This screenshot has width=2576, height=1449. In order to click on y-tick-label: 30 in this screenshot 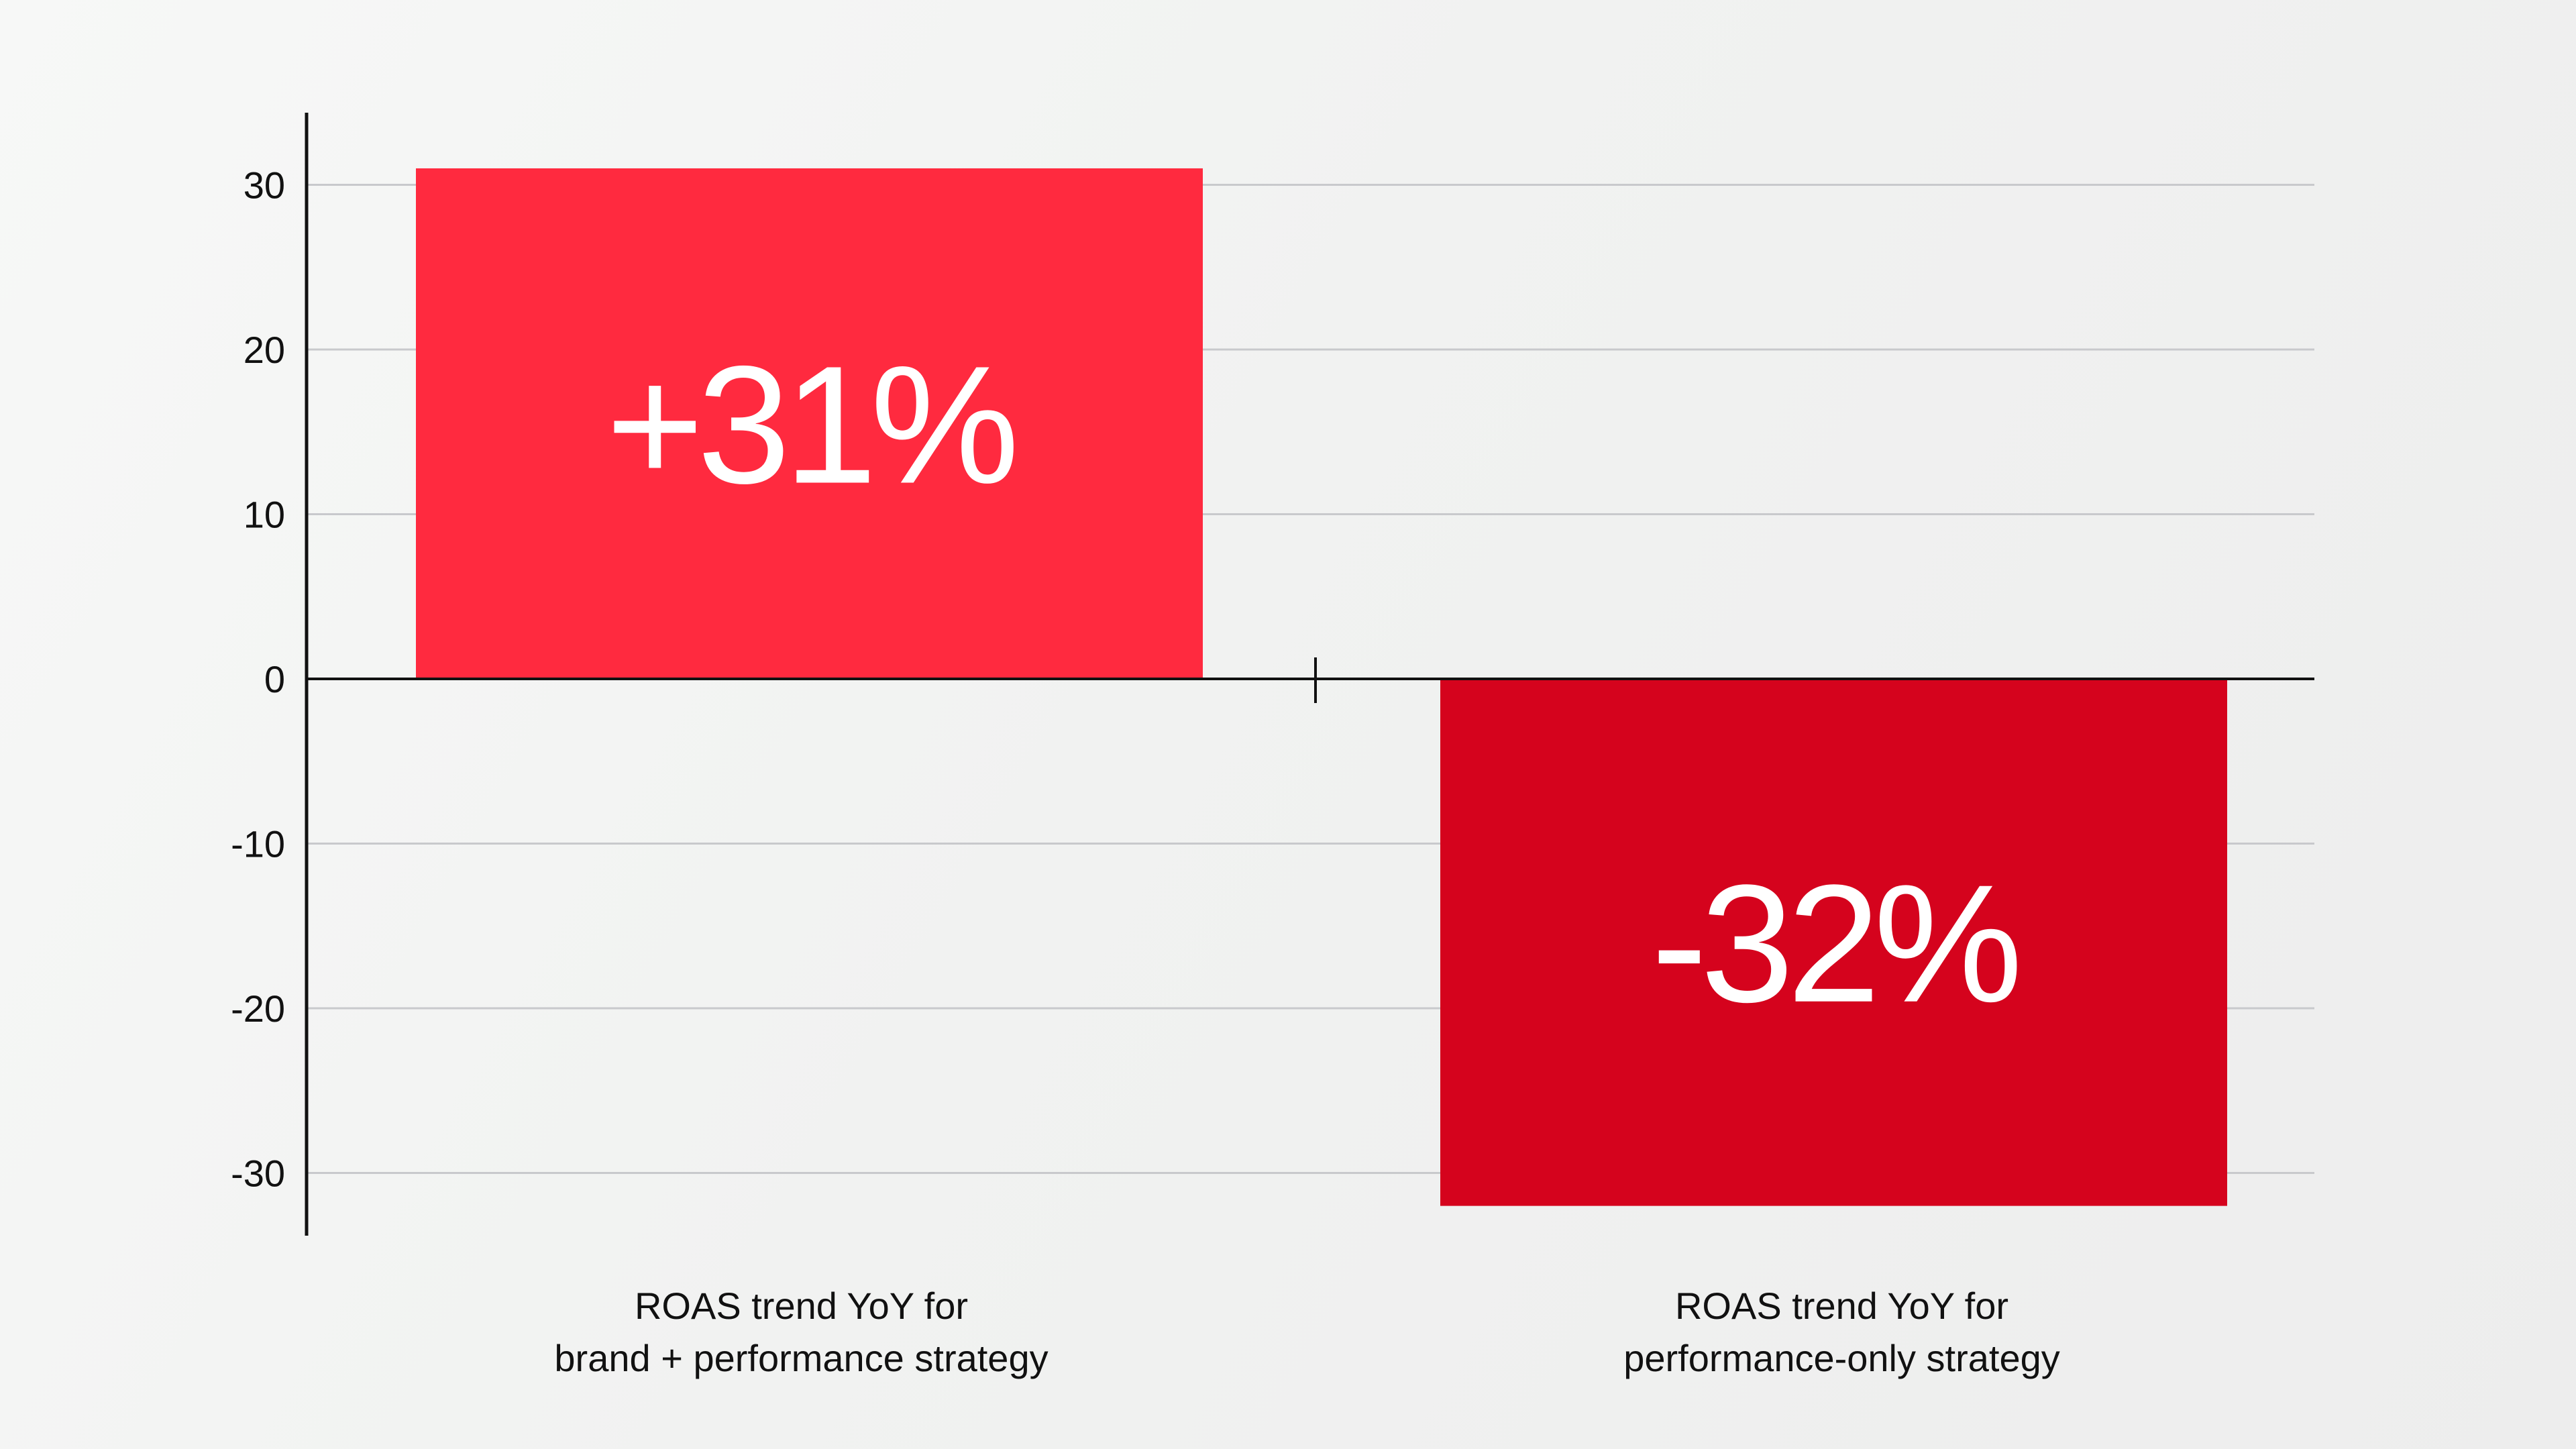, I will do `click(264, 185)`.